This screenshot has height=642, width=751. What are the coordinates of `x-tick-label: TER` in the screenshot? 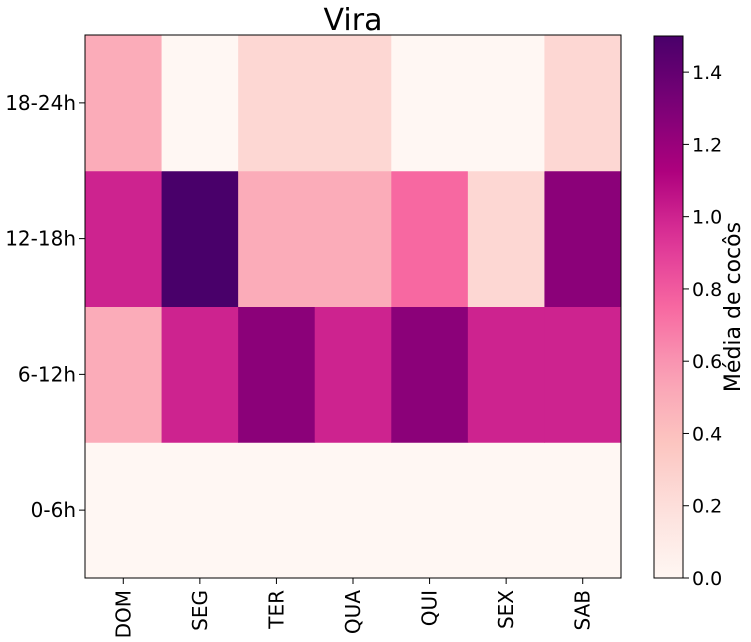 It's located at (276, 610).